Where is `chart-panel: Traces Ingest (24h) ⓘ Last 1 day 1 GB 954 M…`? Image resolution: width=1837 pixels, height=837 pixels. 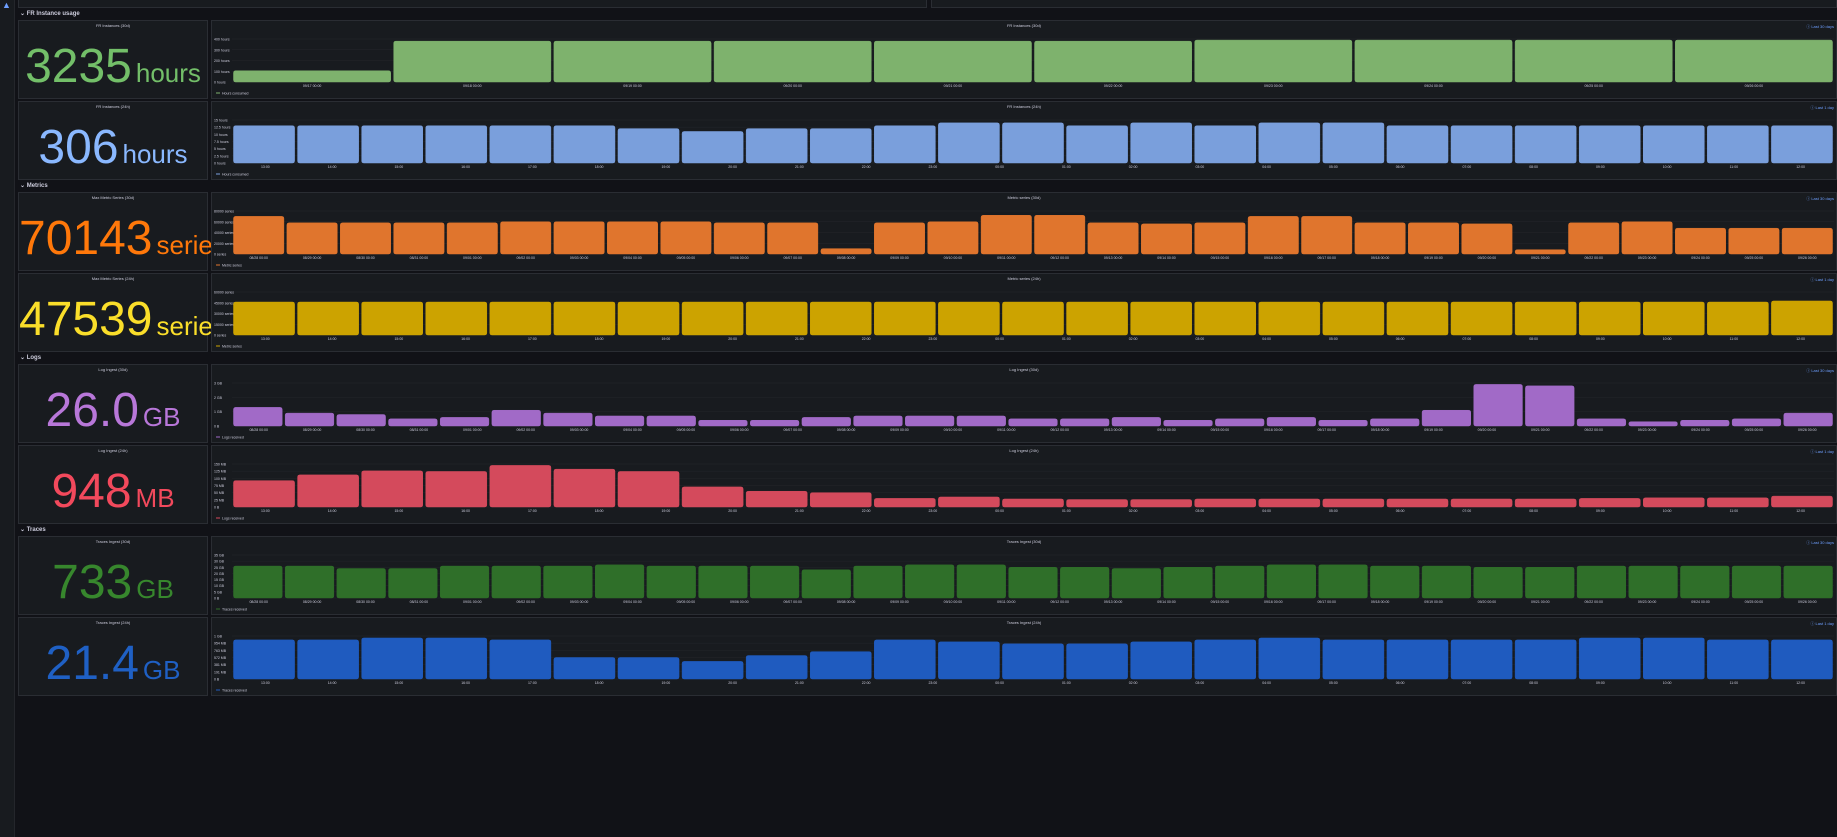
chart-panel: Traces Ingest (24h) ⓘ Last 1 day 1 GB 954 M… is located at coordinates (1024, 656).